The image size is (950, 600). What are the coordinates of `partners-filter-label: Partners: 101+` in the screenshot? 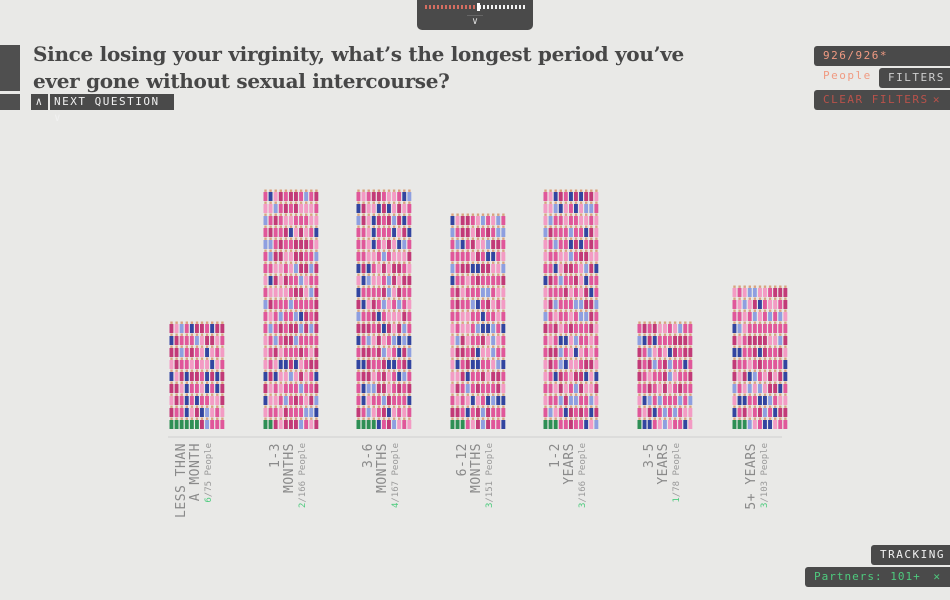 It's located at (867, 576).